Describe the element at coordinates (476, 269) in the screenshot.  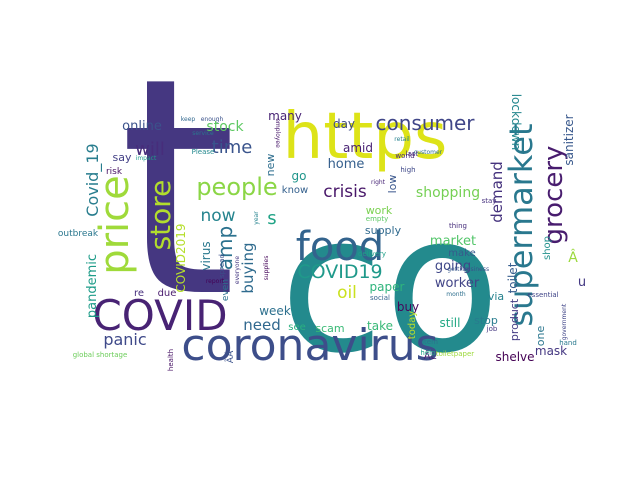
I see `word-business-98: business` at that location.